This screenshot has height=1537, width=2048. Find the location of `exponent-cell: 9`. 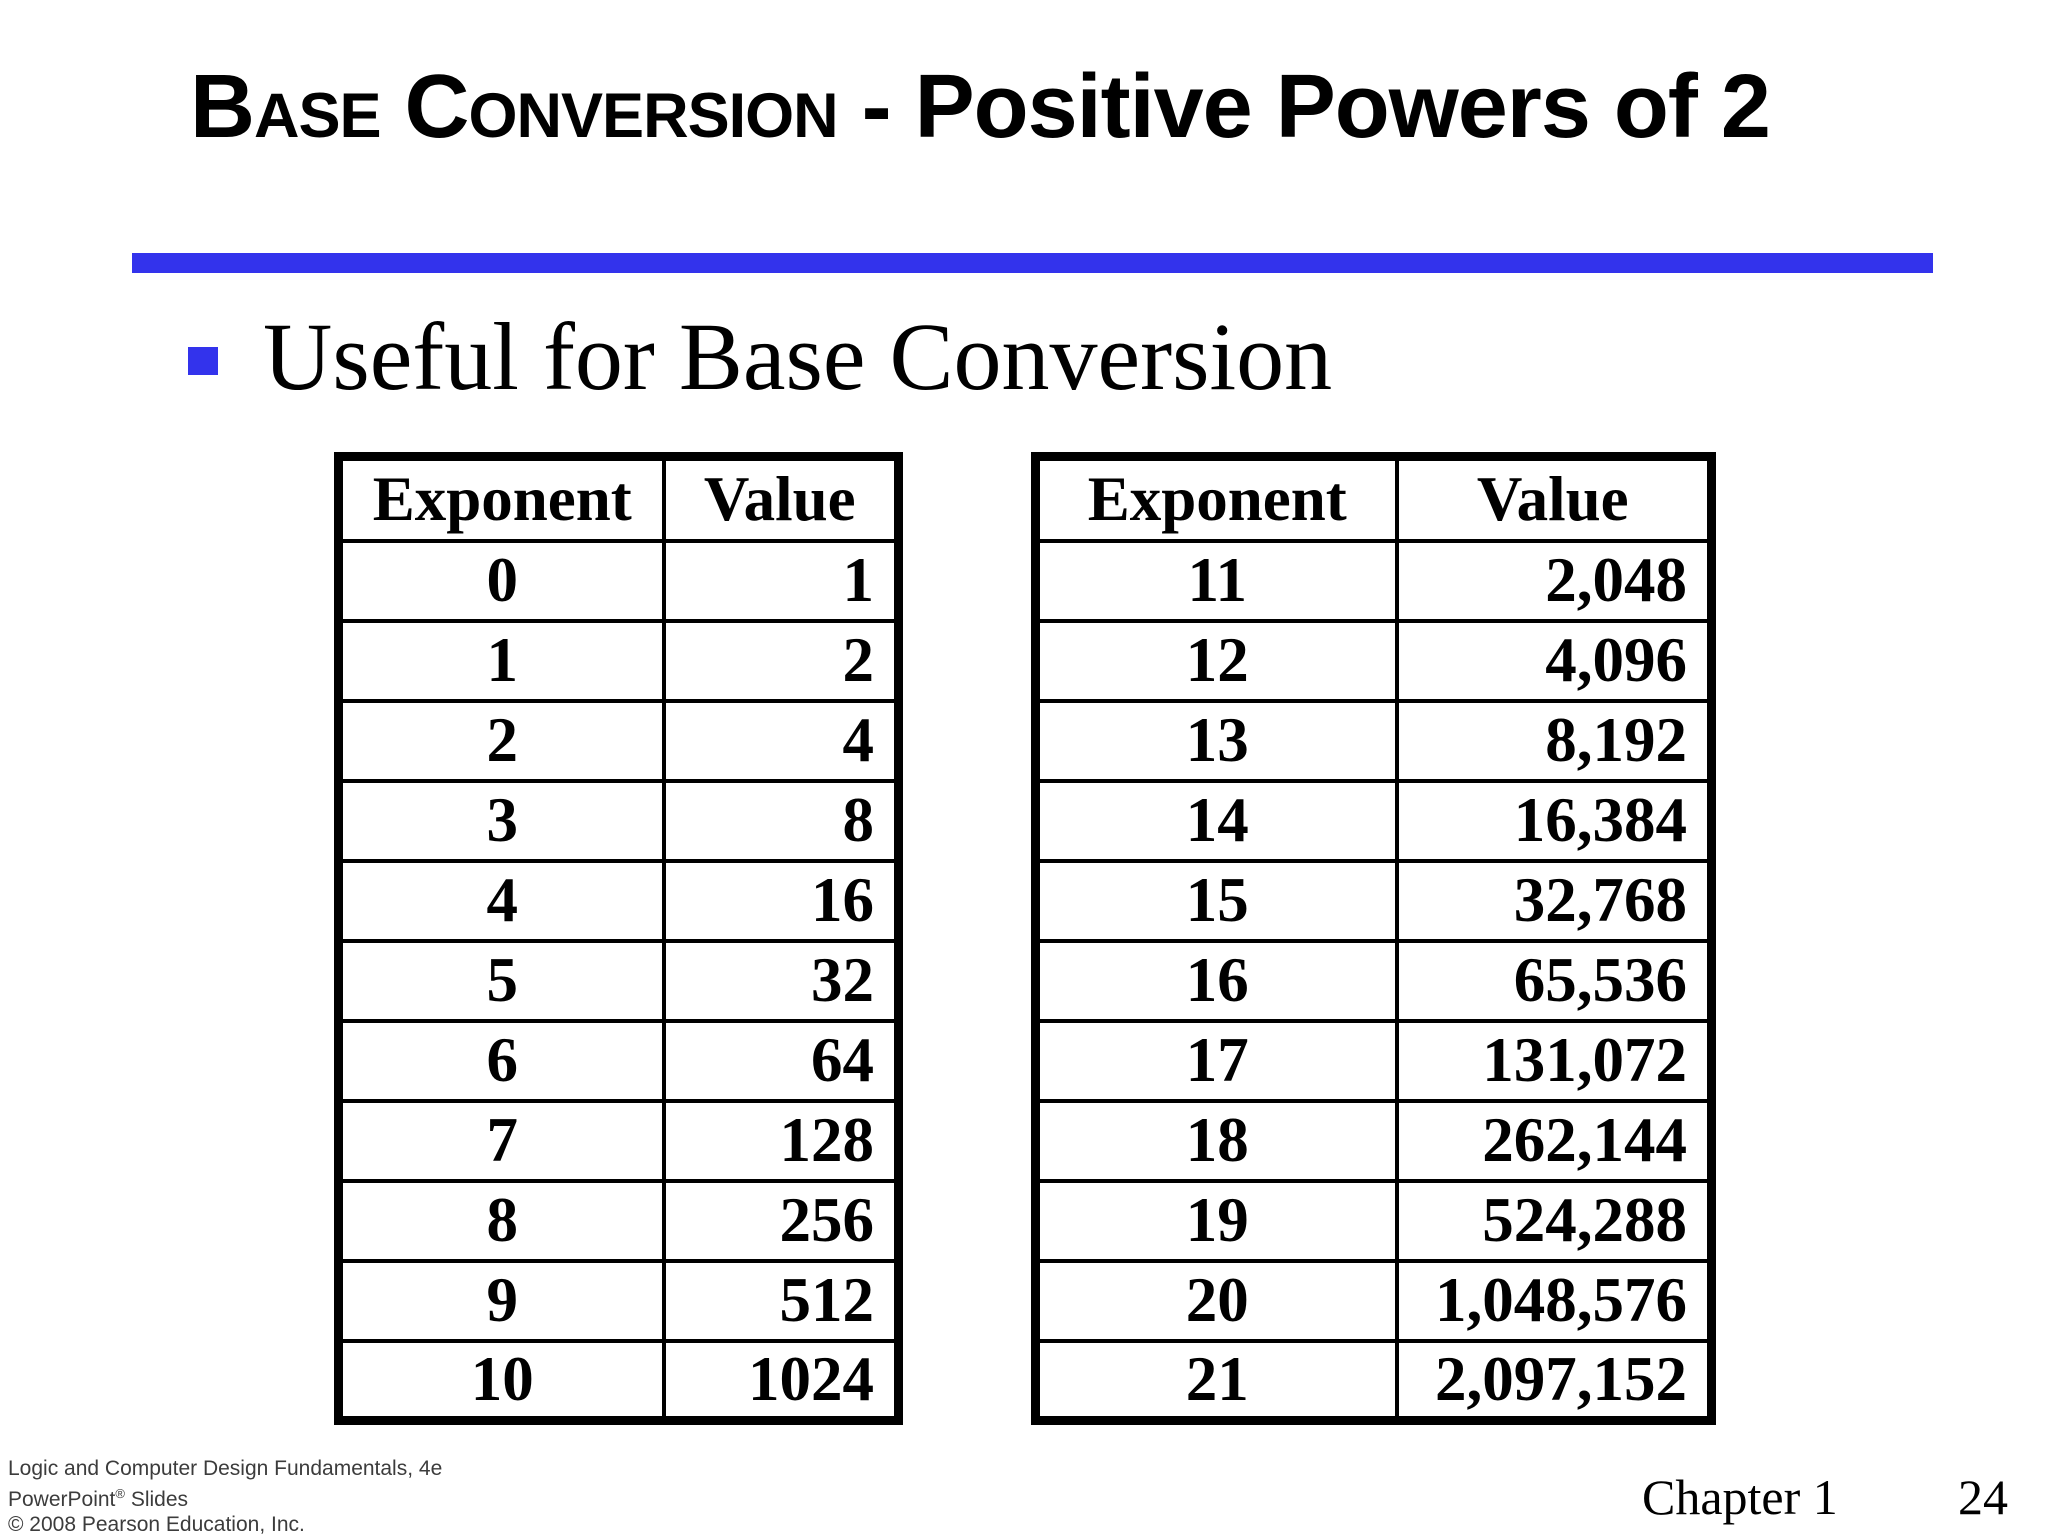

exponent-cell: 9 is located at coordinates (501, 1300).